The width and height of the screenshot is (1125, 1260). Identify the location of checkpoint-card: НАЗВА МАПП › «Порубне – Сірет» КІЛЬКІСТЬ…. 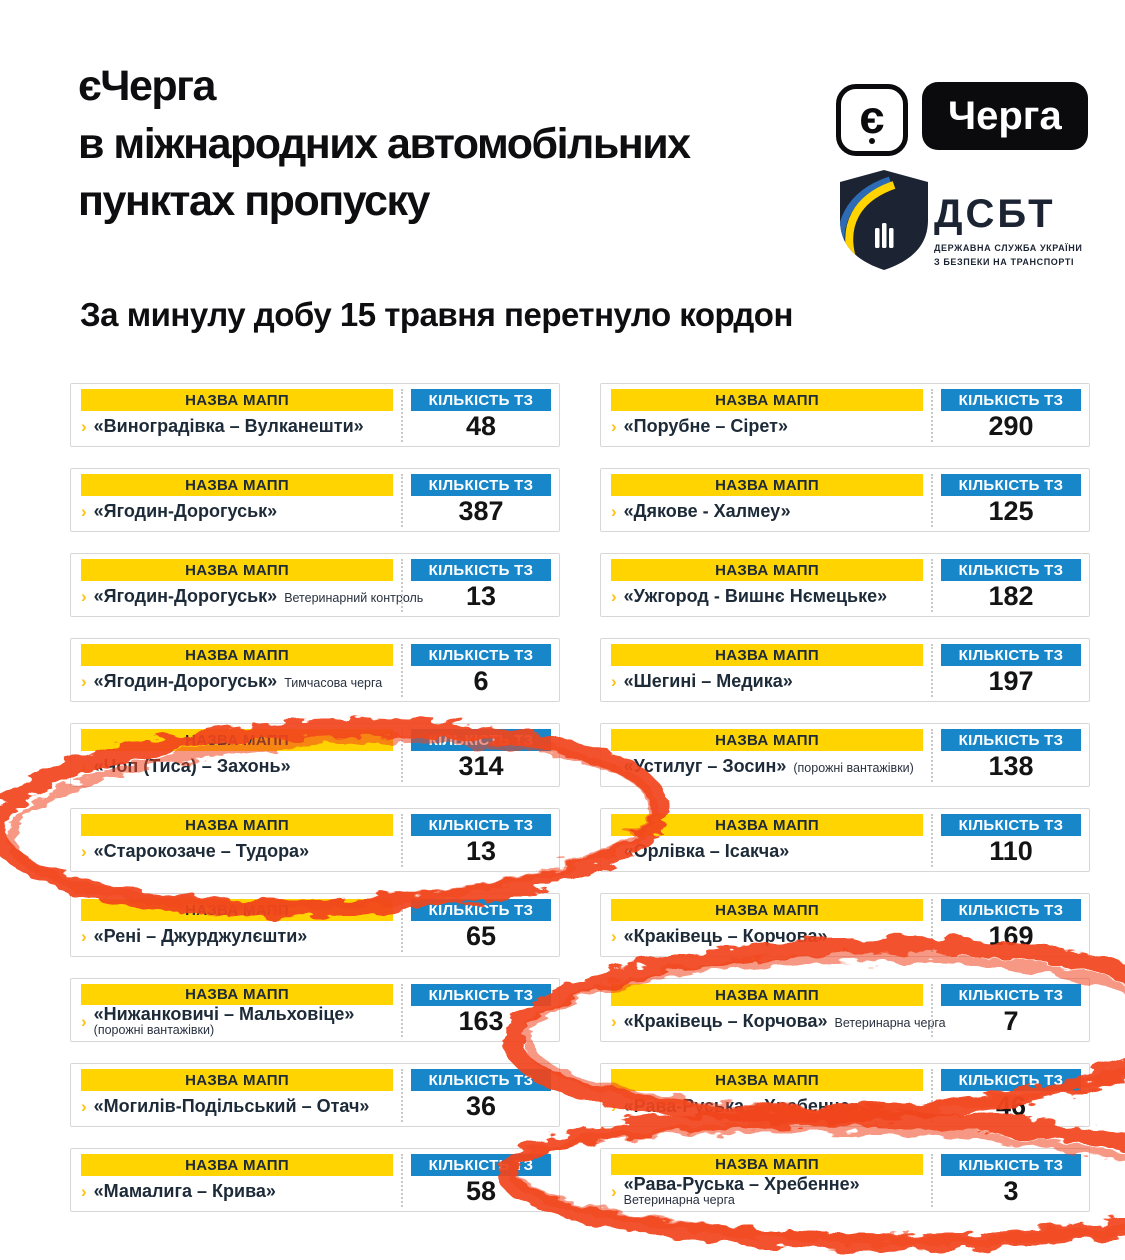
(845, 415).